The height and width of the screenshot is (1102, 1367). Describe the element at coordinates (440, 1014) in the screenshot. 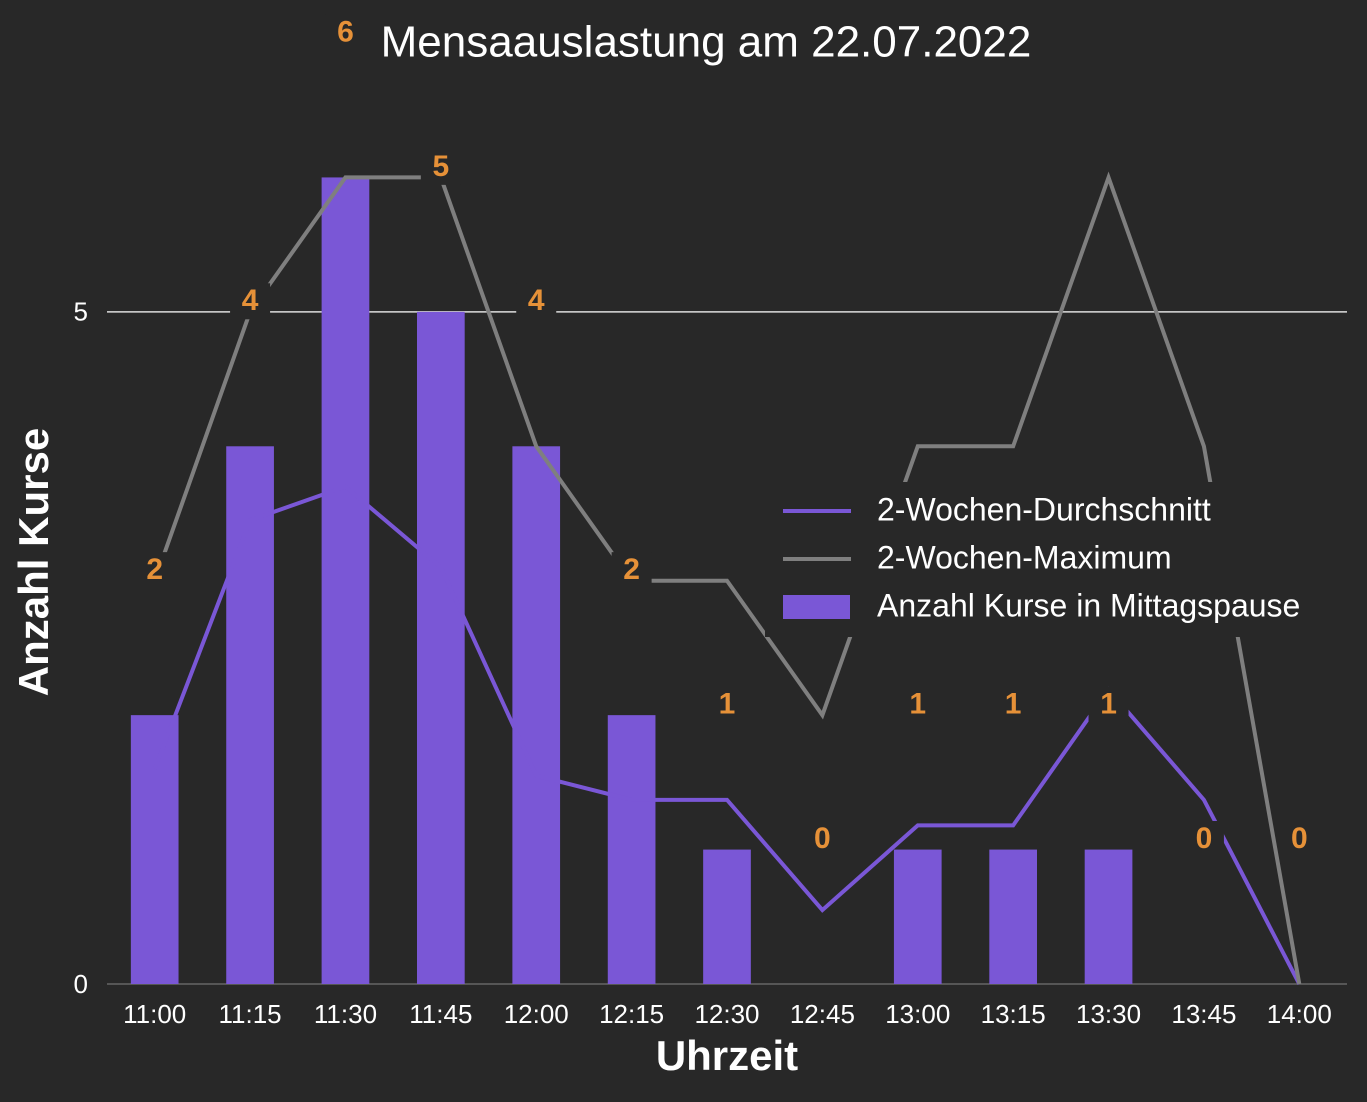

I see `x-tick-label: 11:45` at that location.